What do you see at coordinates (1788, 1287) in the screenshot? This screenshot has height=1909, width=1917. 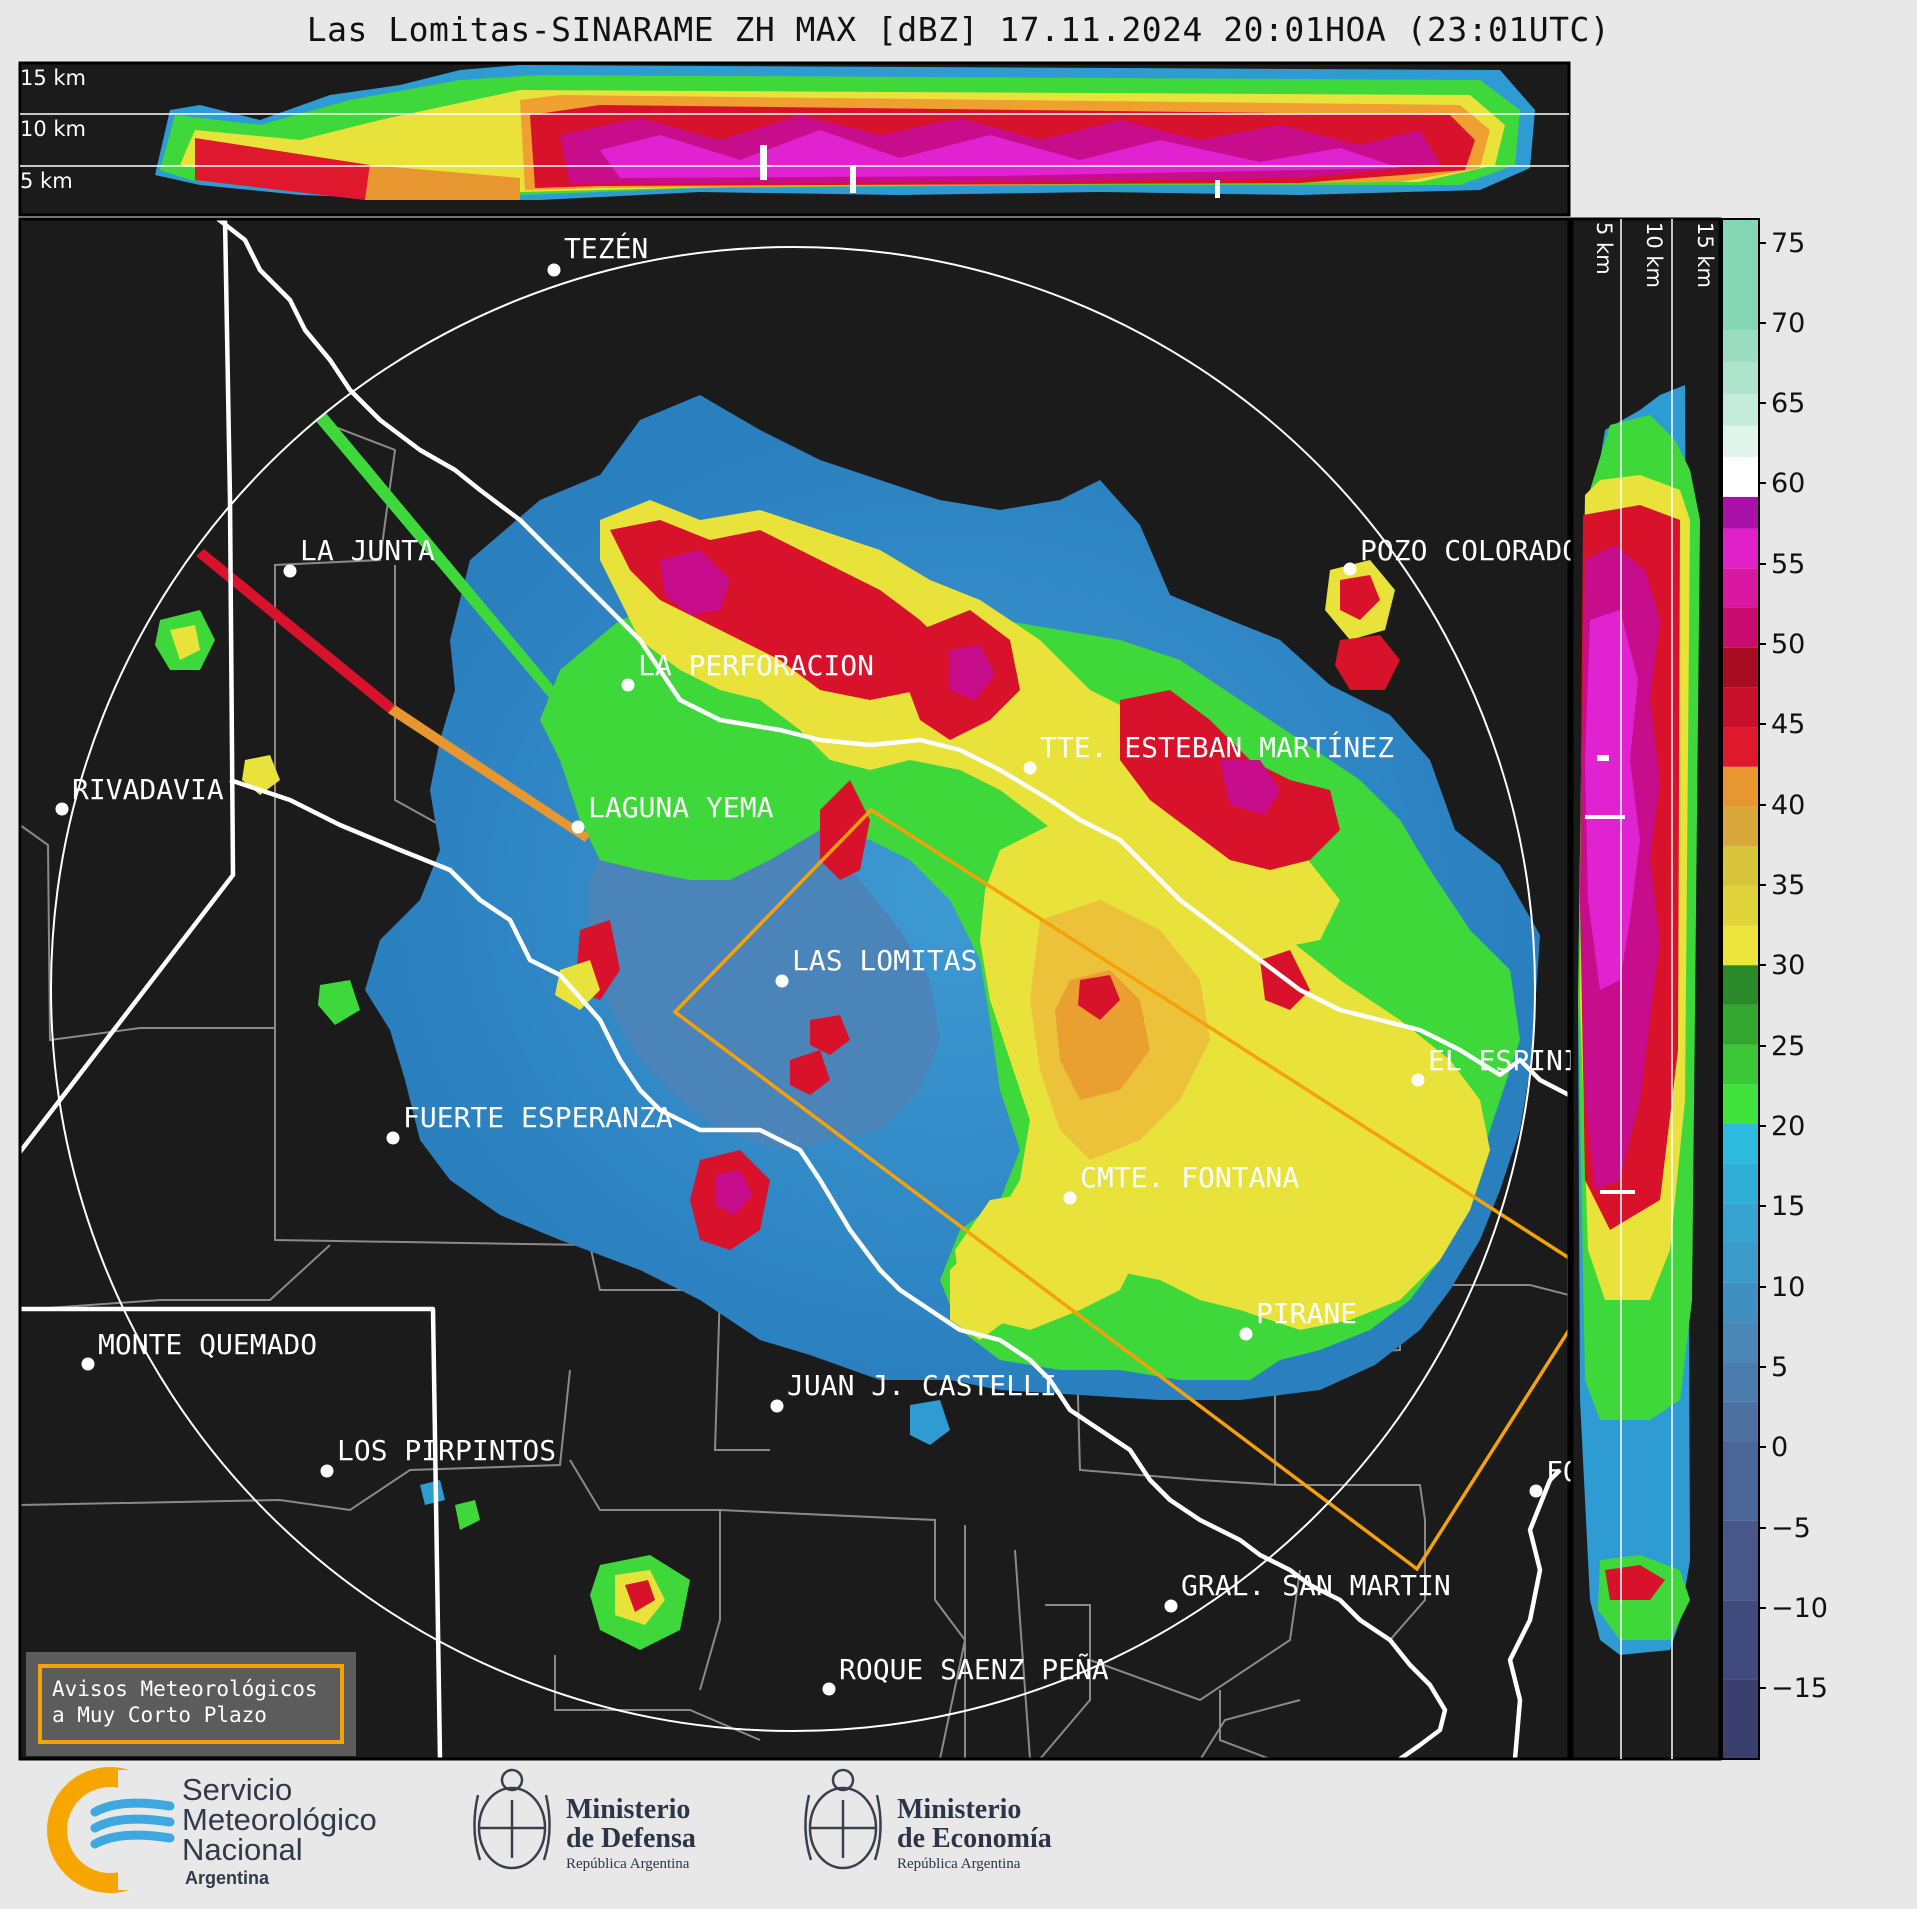 I see `svg-text: 10` at bounding box center [1788, 1287].